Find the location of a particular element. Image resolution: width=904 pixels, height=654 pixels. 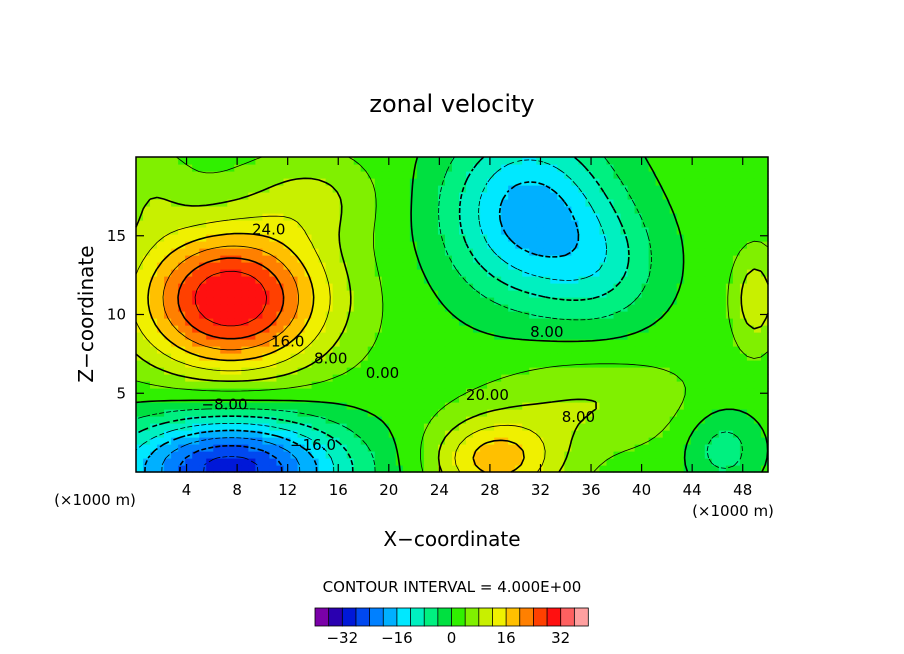

y-tick-label: 5 is located at coordinates (121, 393).